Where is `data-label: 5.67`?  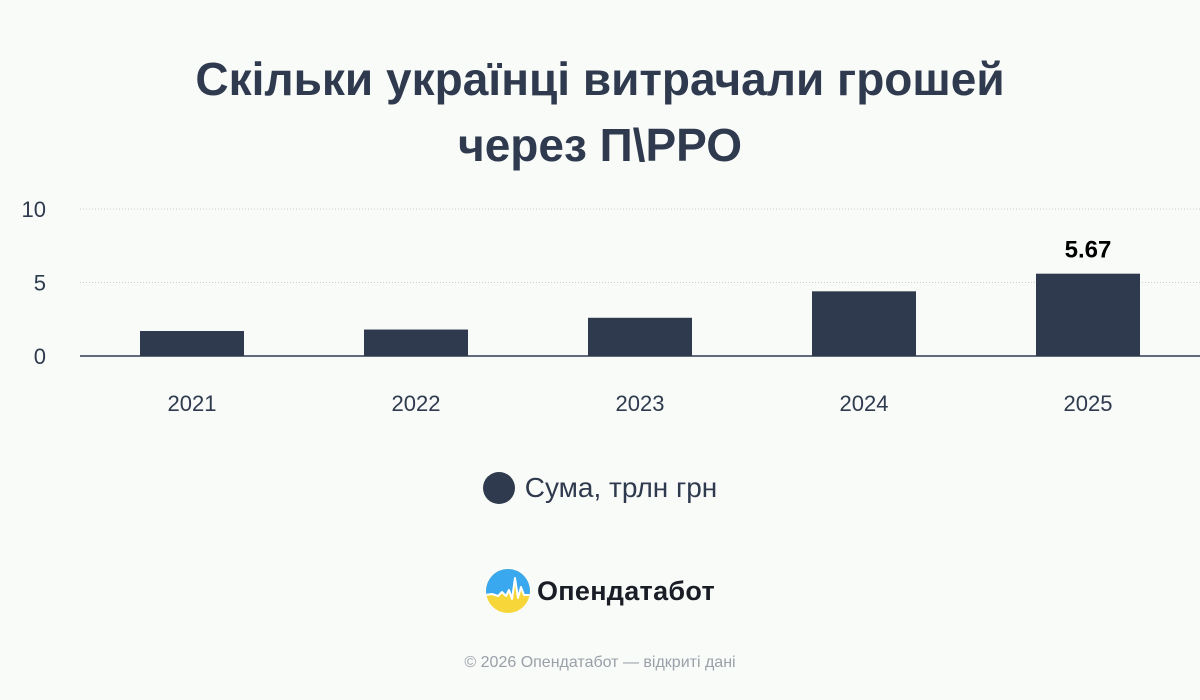 data-label: 5.67 is located at coordinates (1088, 250).